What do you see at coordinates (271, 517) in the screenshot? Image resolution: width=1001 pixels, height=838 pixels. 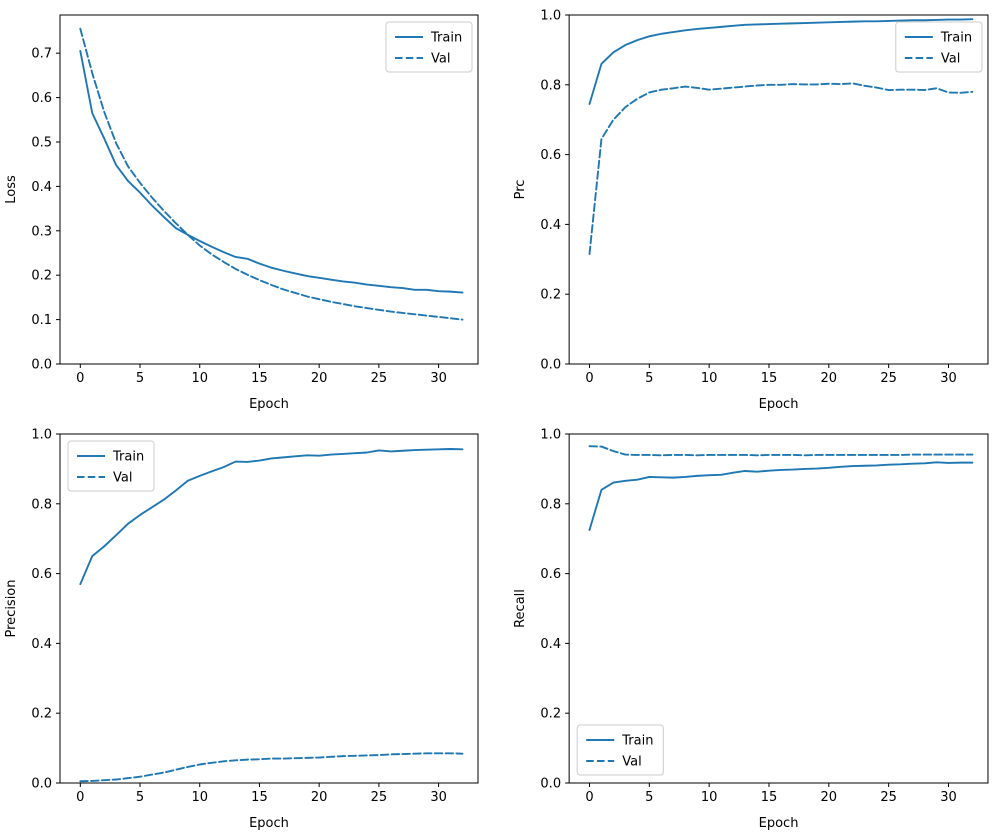 I see `precision-train-line` at bounding box center [271, 517].